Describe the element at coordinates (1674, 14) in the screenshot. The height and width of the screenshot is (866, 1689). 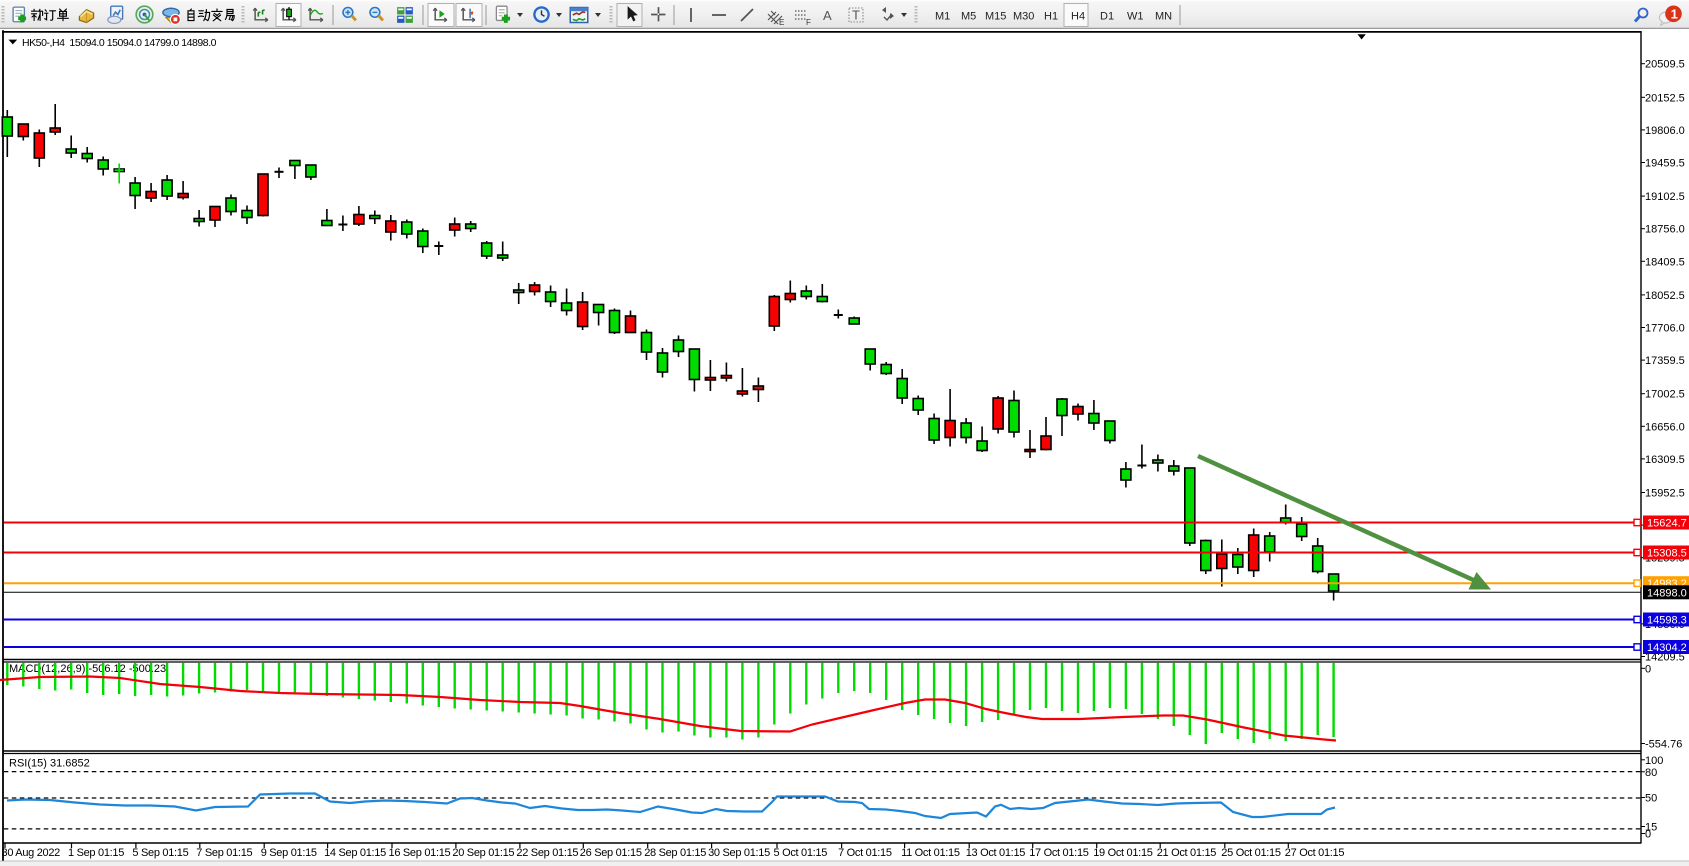
I see `svg-text: 1` at that location.